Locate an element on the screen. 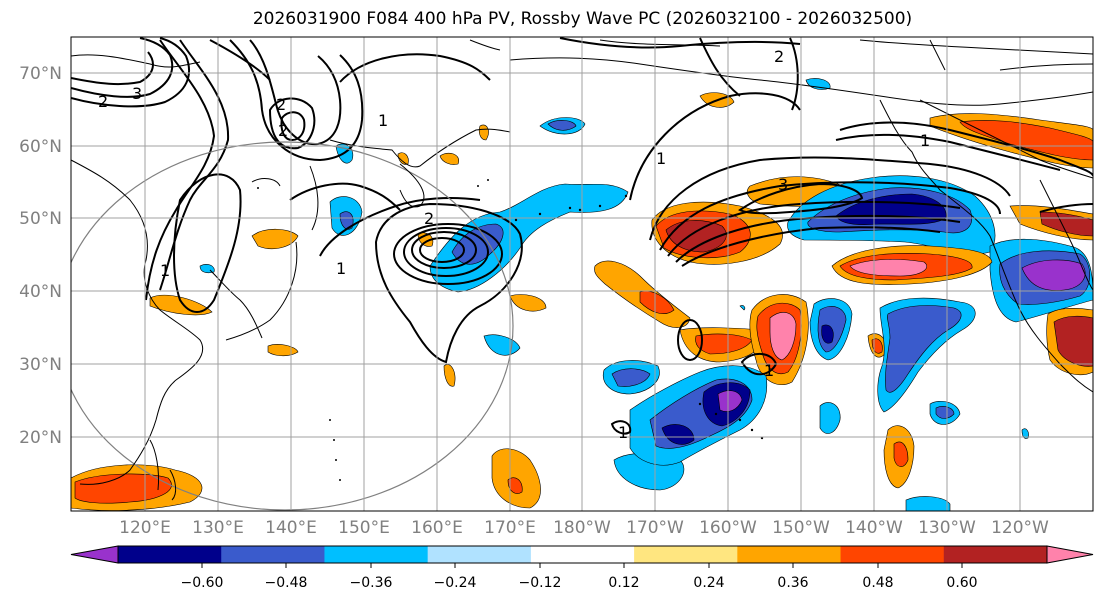 The width and height of the screenshot is (1105, 604). lon-label: 130°E is located at coordinates (218, 528).